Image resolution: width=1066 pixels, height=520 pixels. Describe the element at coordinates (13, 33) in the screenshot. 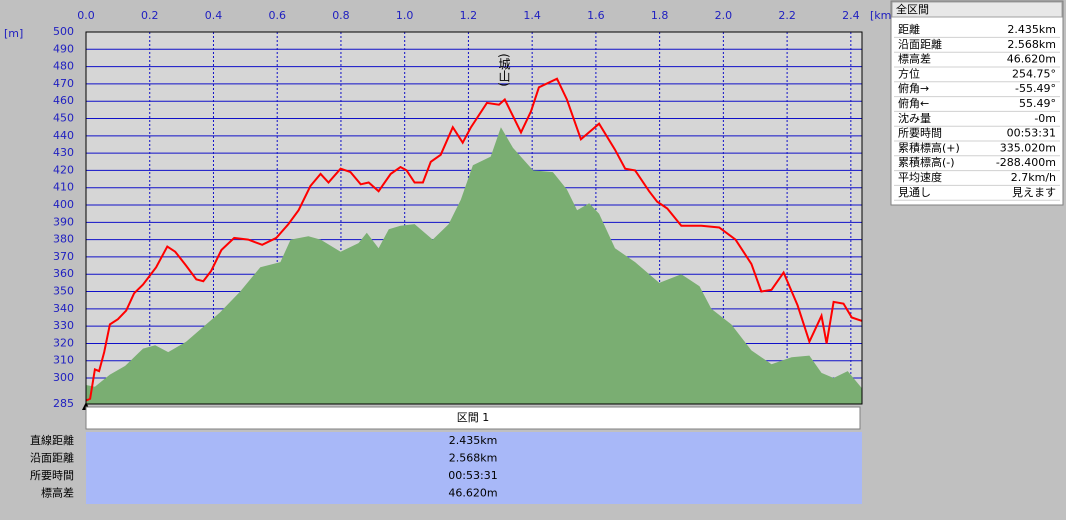

I see `y-unit: [m]` at that location.